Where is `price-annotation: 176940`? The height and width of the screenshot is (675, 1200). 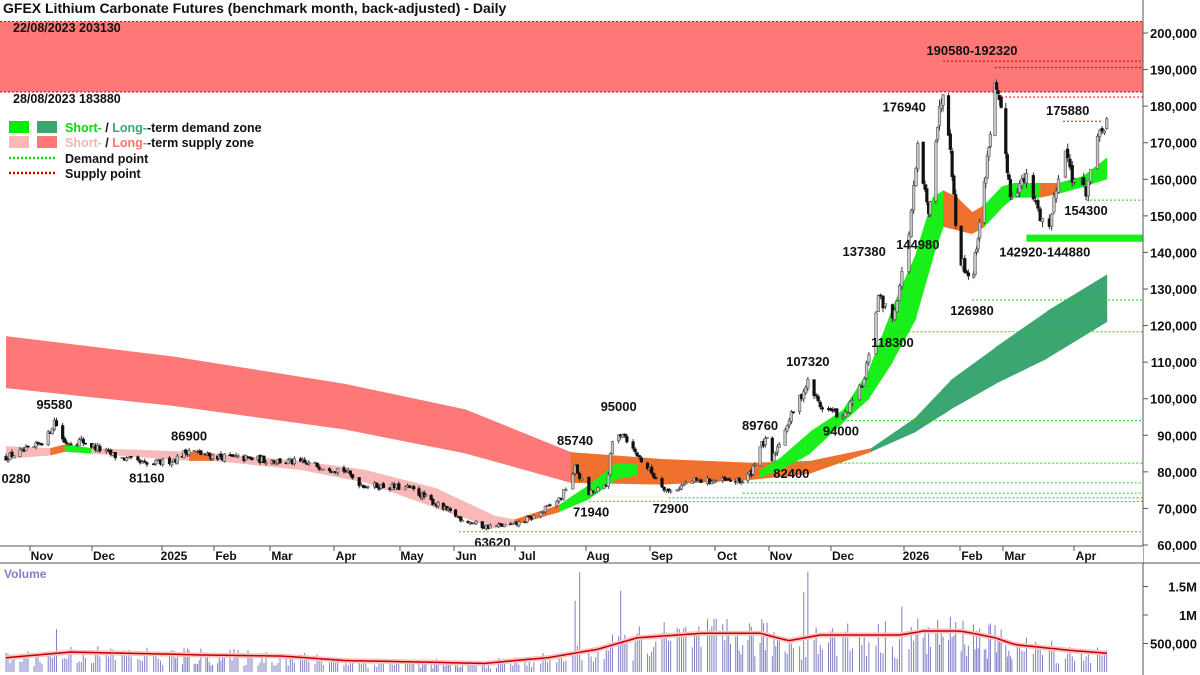 price-annotation: 176940 is located at coordinates (904, 106).